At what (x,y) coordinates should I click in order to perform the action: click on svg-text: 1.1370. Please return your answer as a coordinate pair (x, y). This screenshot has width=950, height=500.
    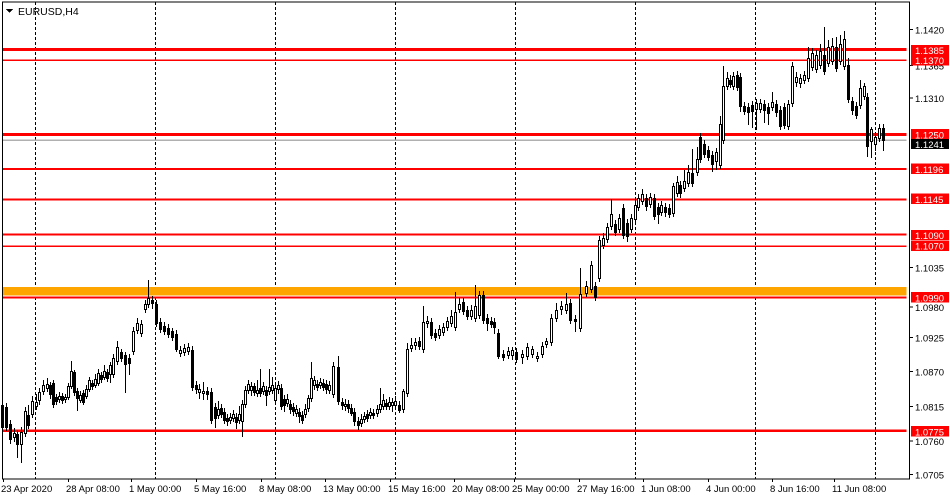
    Looking at the image, I should click on (929, 61).